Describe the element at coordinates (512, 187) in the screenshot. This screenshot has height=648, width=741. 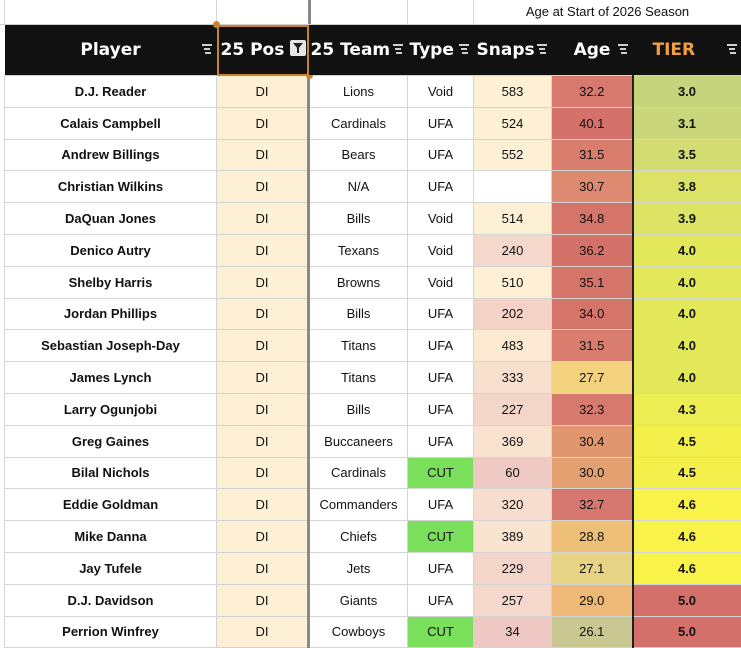
I see `snaps-cell` at that location.